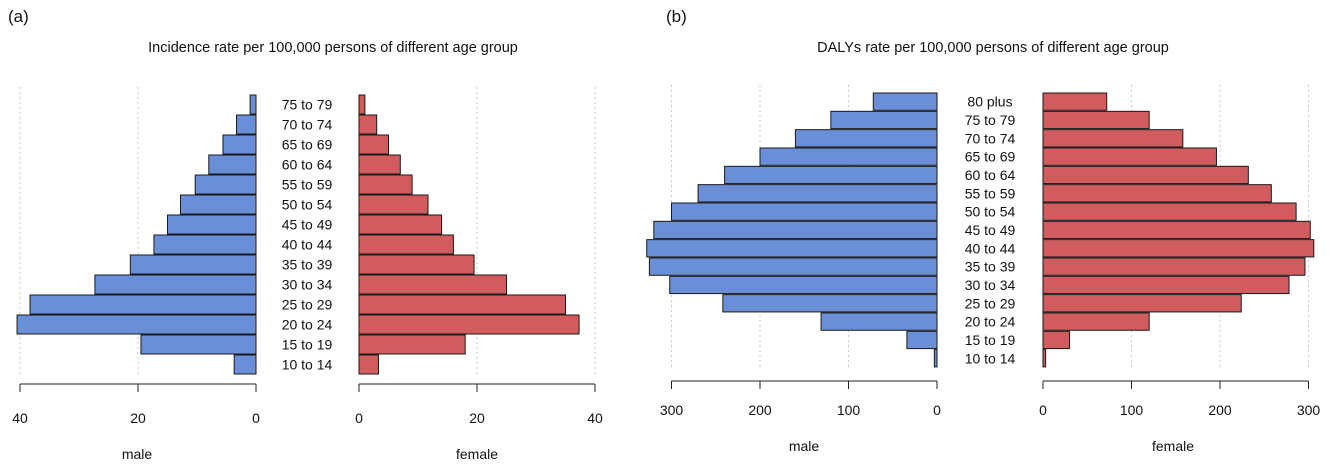 This screenshot has width=1330, height=464. I want to click on panel-a-male-axis-label: male, so click(137, 454).